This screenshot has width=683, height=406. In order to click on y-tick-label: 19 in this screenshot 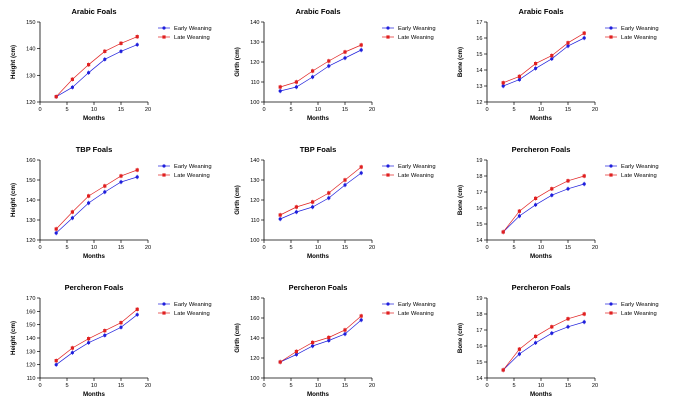, I will do `click(479, 161)`.